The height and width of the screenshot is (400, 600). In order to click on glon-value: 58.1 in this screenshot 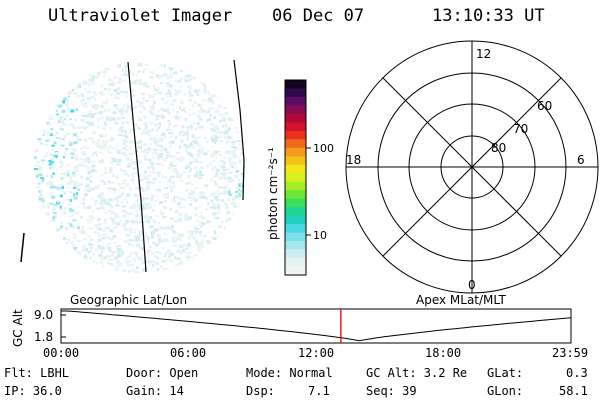, I will do `click(573, 391)`.